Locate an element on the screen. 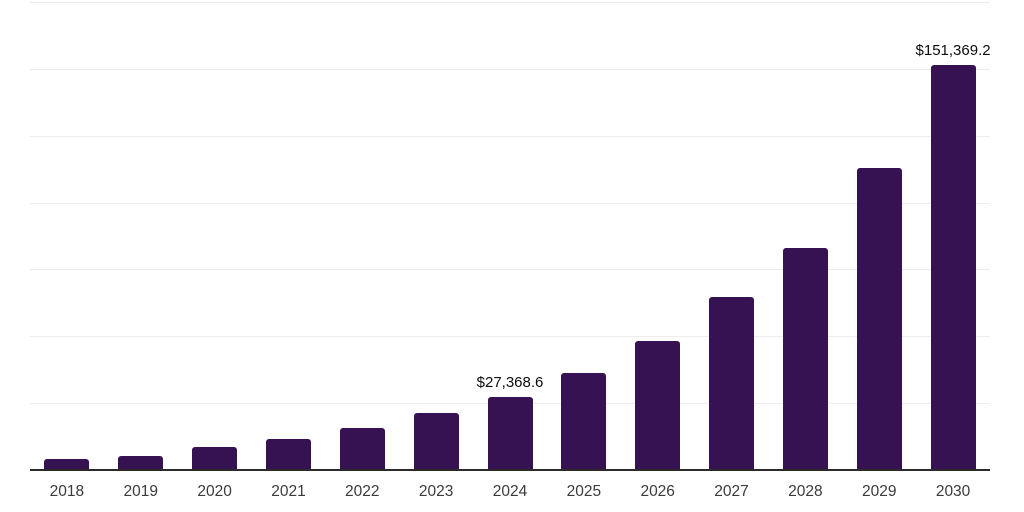 This screenshot has height=512, width=1024. x-tick-label-2020: 2020 is located at coordinates (214, 491).